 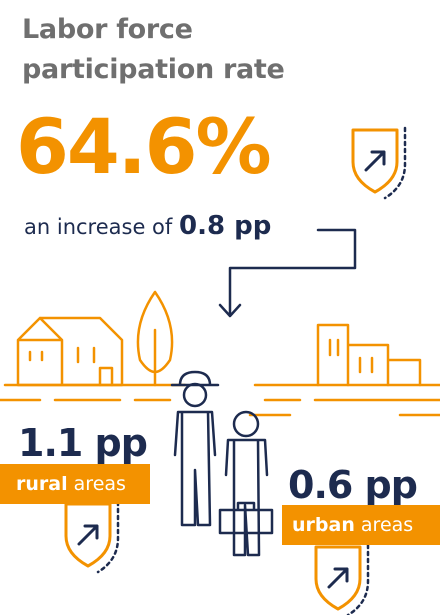 What do you see at coordinates (42, 484) in the screenshot?
I see `rural-label-bold: rural` at bounding box center [42, 484].